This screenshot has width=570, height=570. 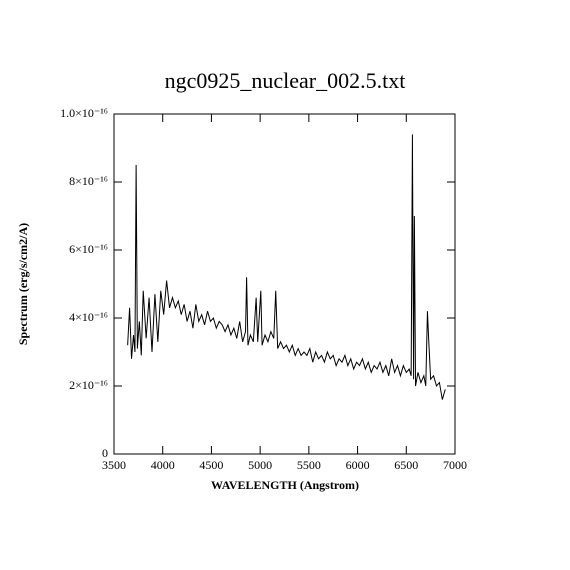 I want to click on y-tick-label: 0, so click(x=105, y=453).